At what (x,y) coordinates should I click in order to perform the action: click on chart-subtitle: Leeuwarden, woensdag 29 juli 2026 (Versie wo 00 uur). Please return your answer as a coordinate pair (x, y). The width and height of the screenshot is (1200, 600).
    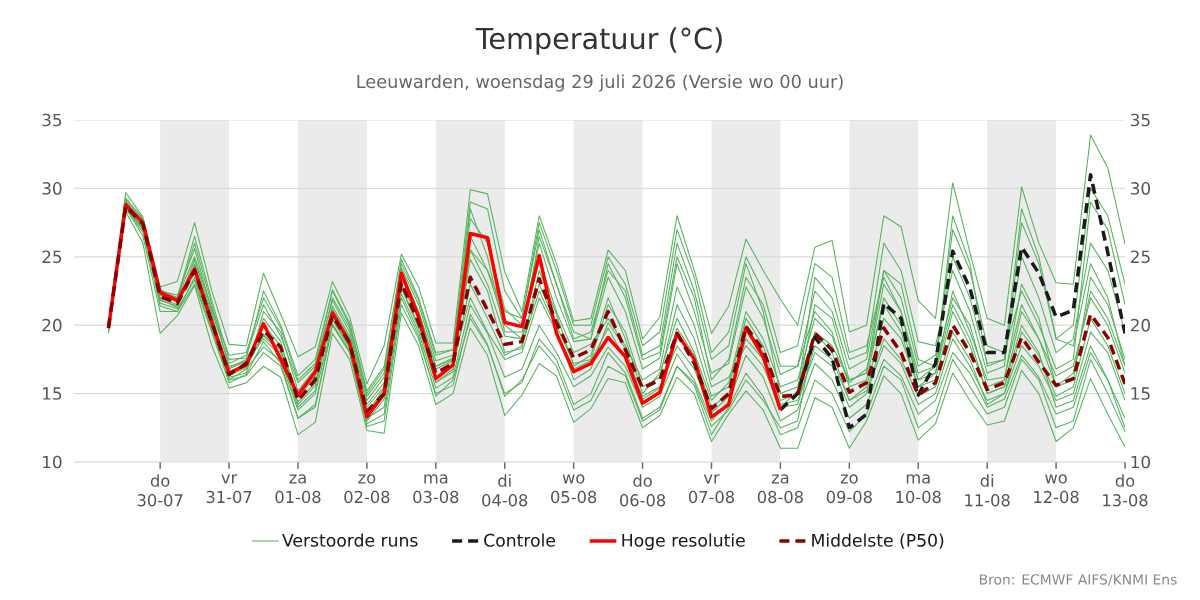
    Looking at the image, I should click on (600, 83).